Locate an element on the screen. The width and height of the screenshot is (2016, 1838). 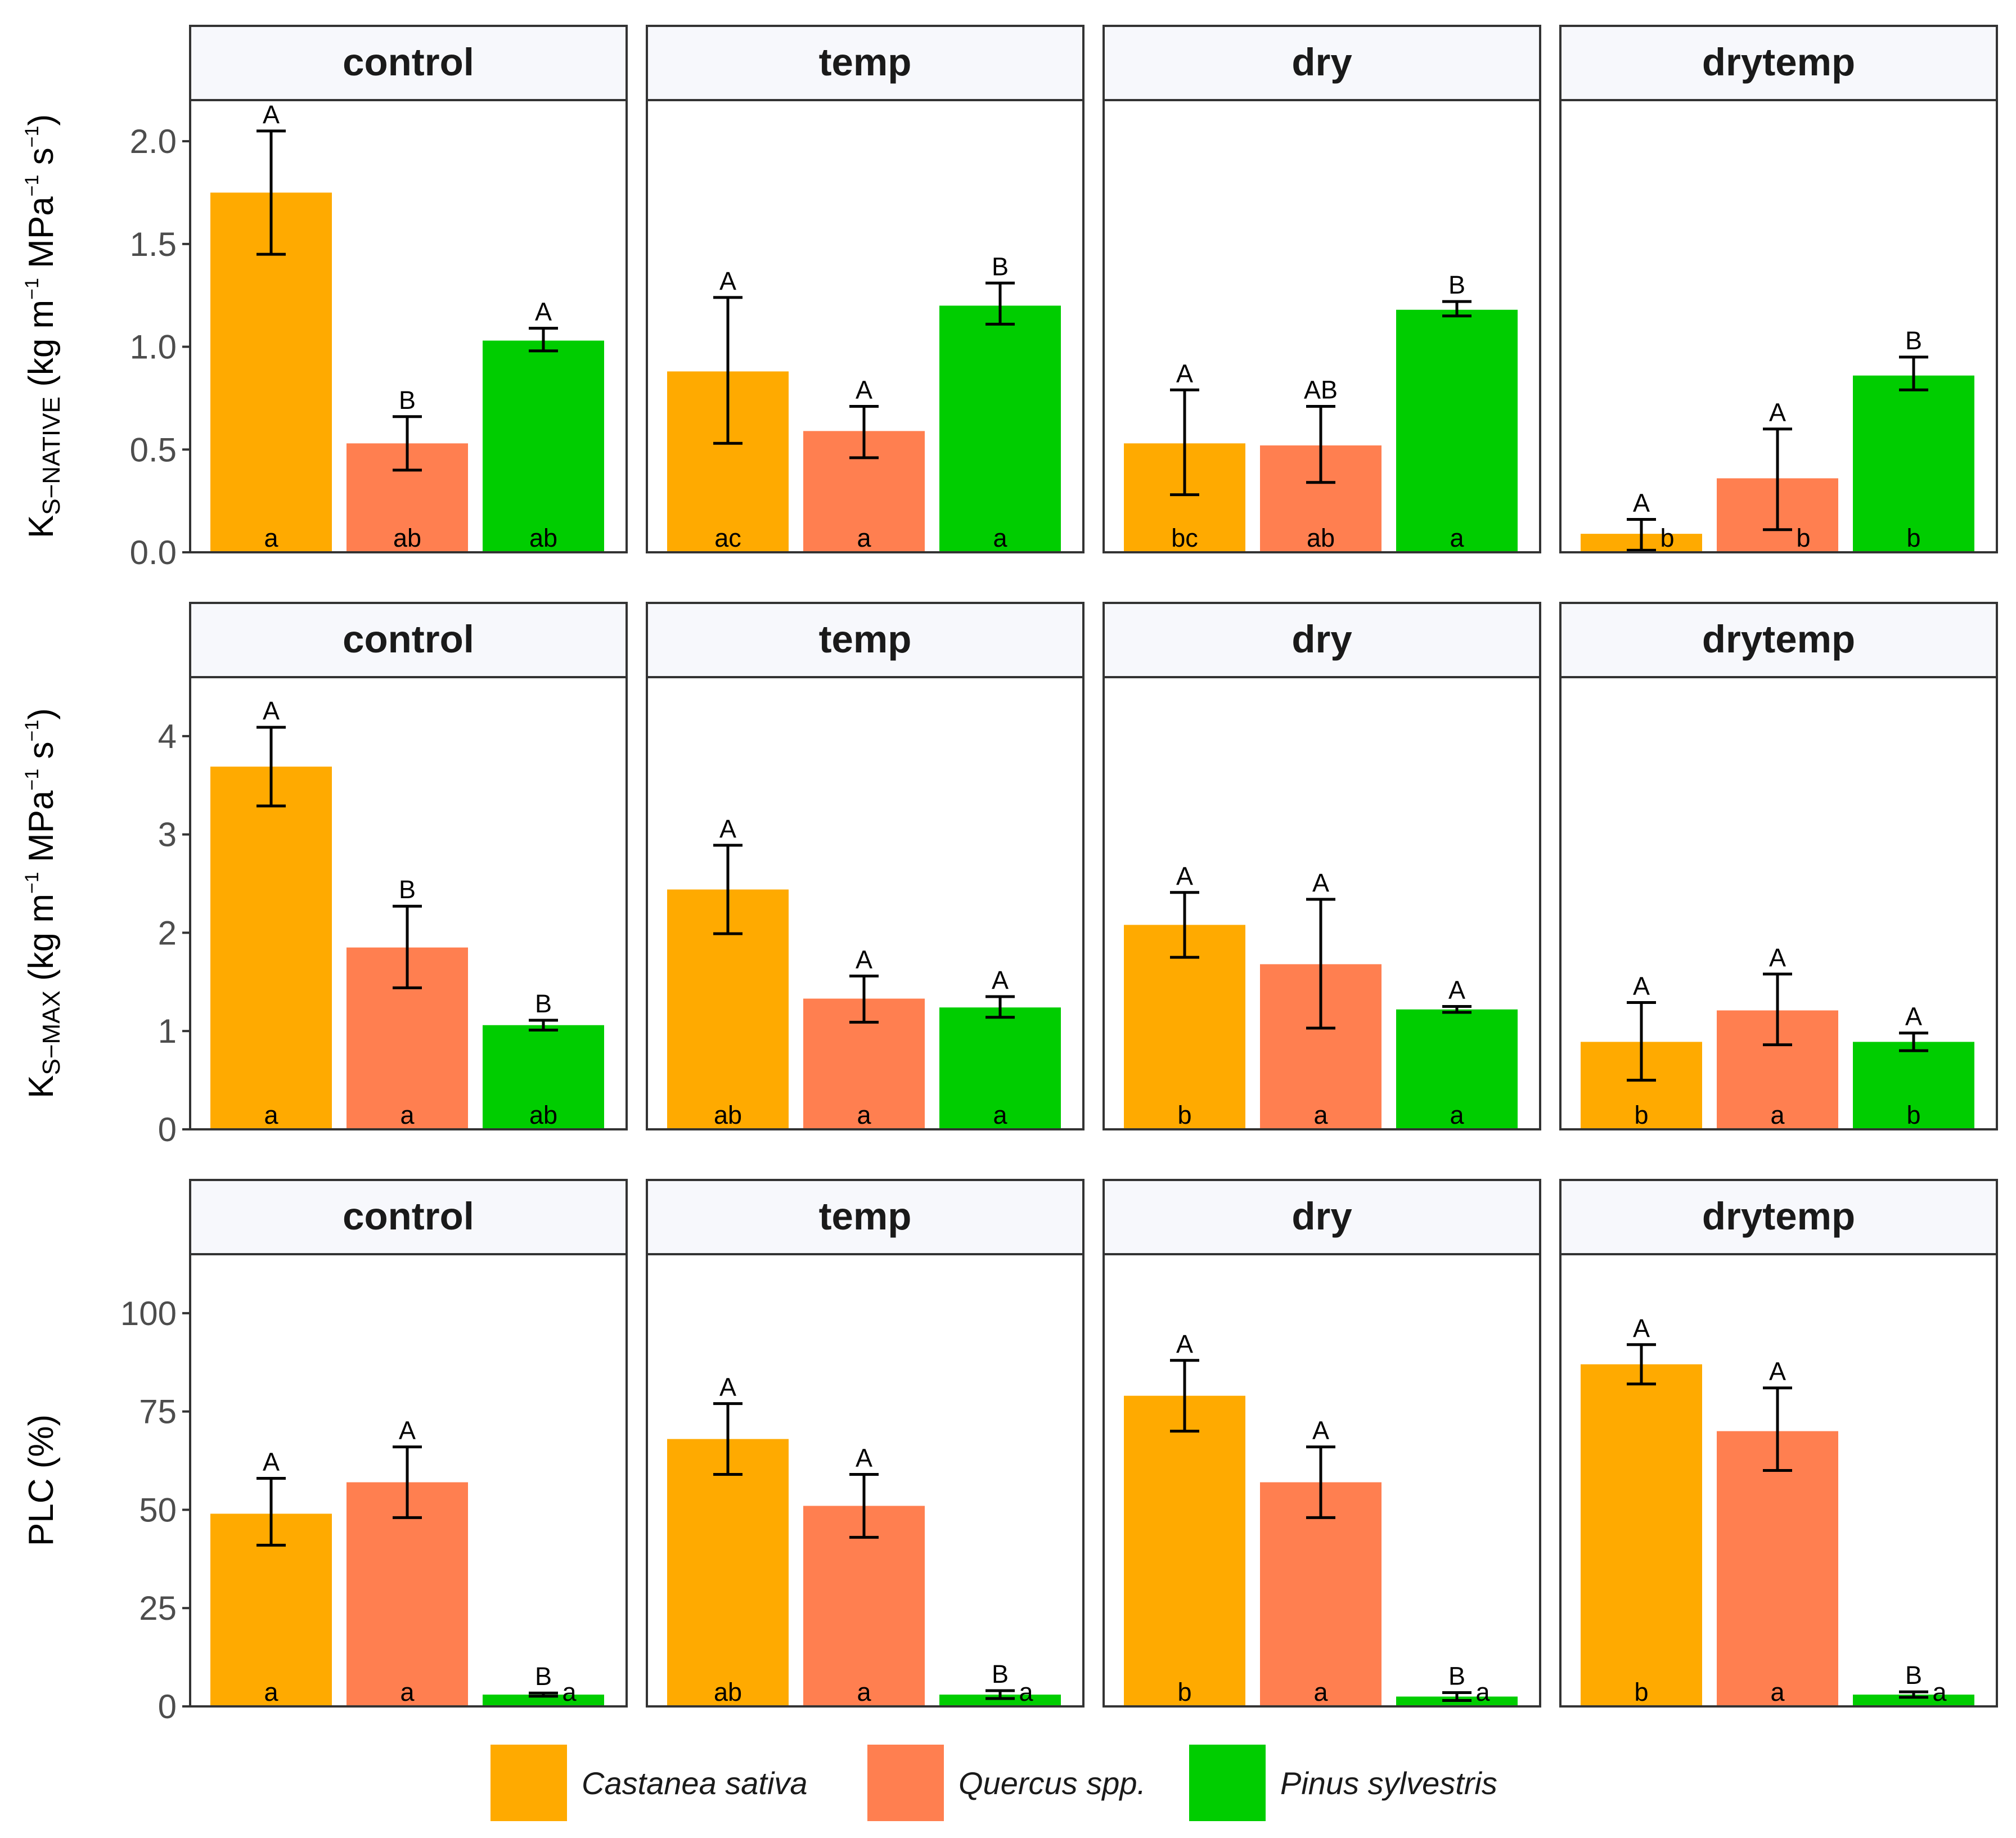
y-tick-label: 25 is located at coordinates (158, 1608).